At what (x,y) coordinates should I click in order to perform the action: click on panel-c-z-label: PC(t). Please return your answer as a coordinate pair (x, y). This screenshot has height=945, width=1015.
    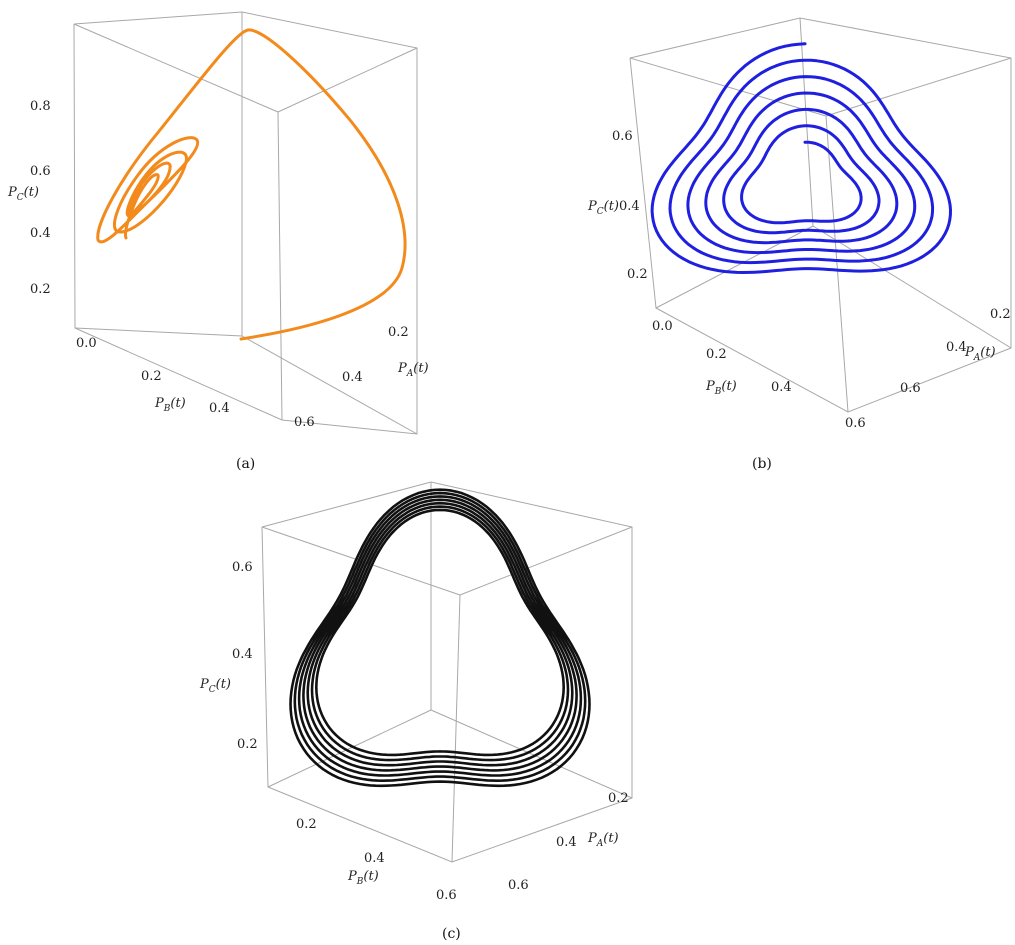
    Looking at the image, I should click on (215, 686).